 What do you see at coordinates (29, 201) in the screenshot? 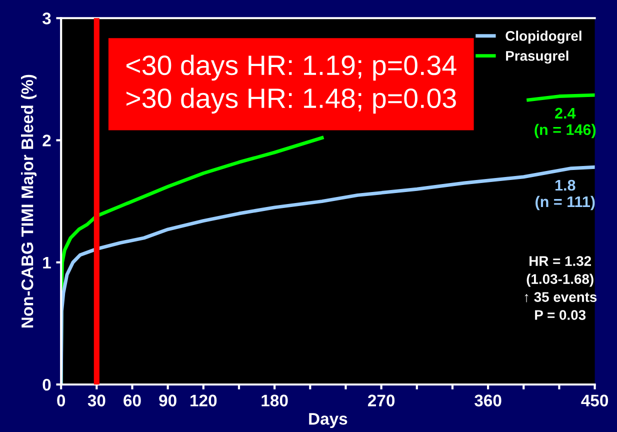
I see `y-axis-title: Non-CABG TIMI Major Bleed (%)` at bounding box center [29, 201].